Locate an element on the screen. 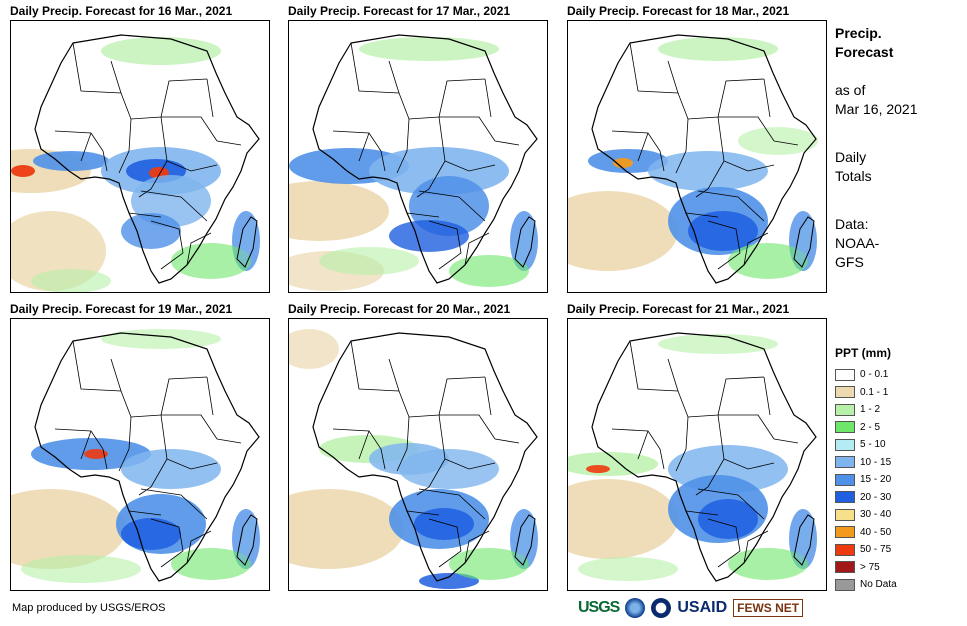 The height and width of the screenshot is (626, 967). legend-label: 0.1 - 1 is located at coordinates (874, 392).